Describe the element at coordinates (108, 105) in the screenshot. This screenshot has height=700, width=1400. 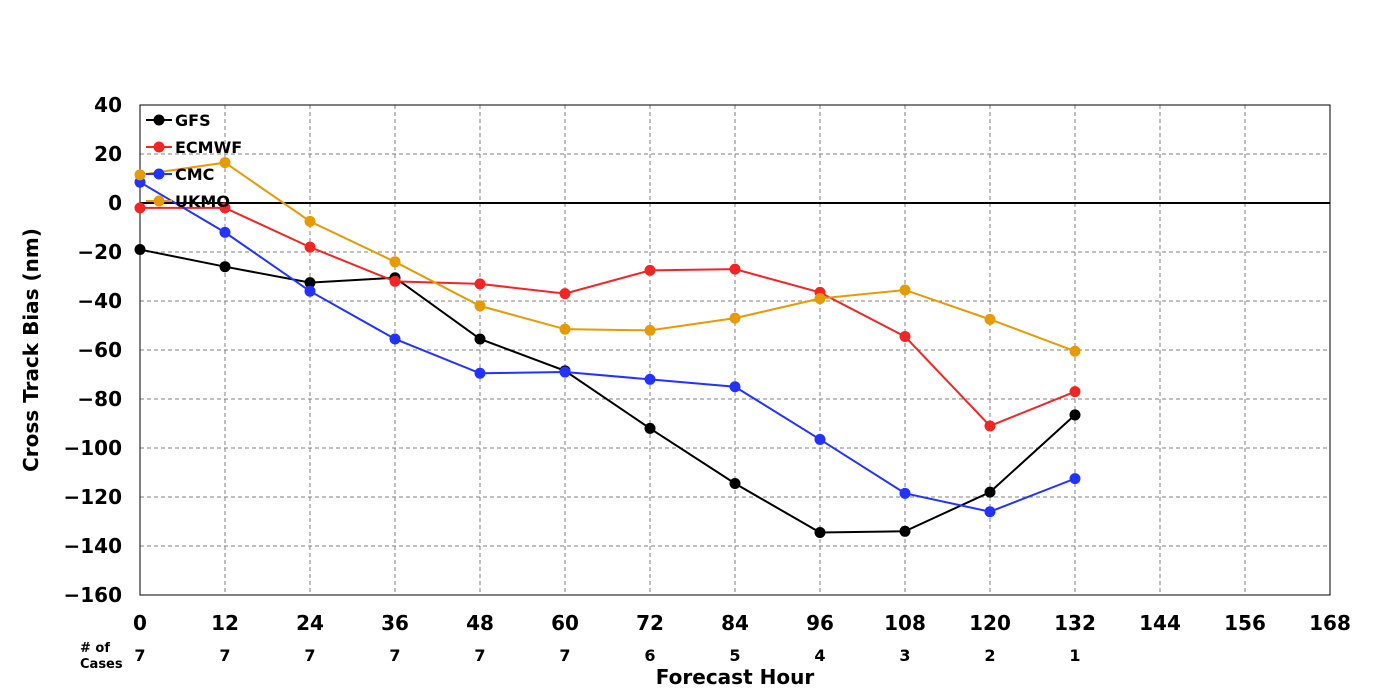
I see `y-tick-label: 40` at that location.